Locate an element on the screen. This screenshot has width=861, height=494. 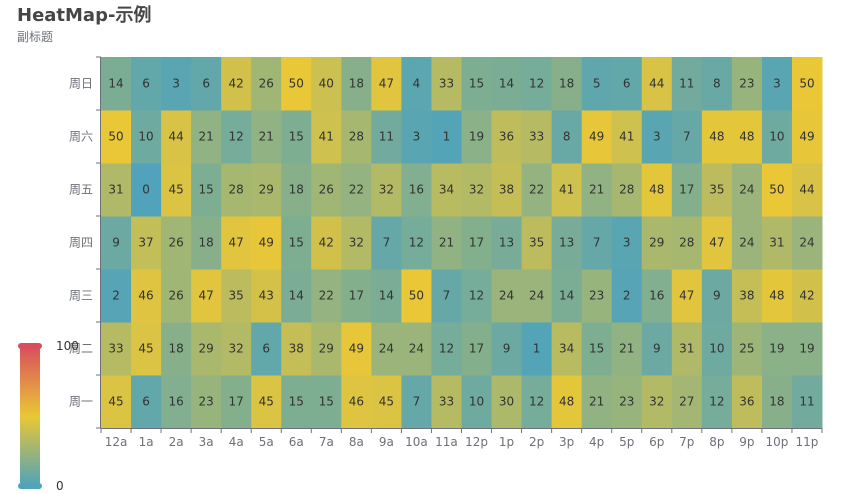
visual-map-bar is located at coordinates (30, 416).